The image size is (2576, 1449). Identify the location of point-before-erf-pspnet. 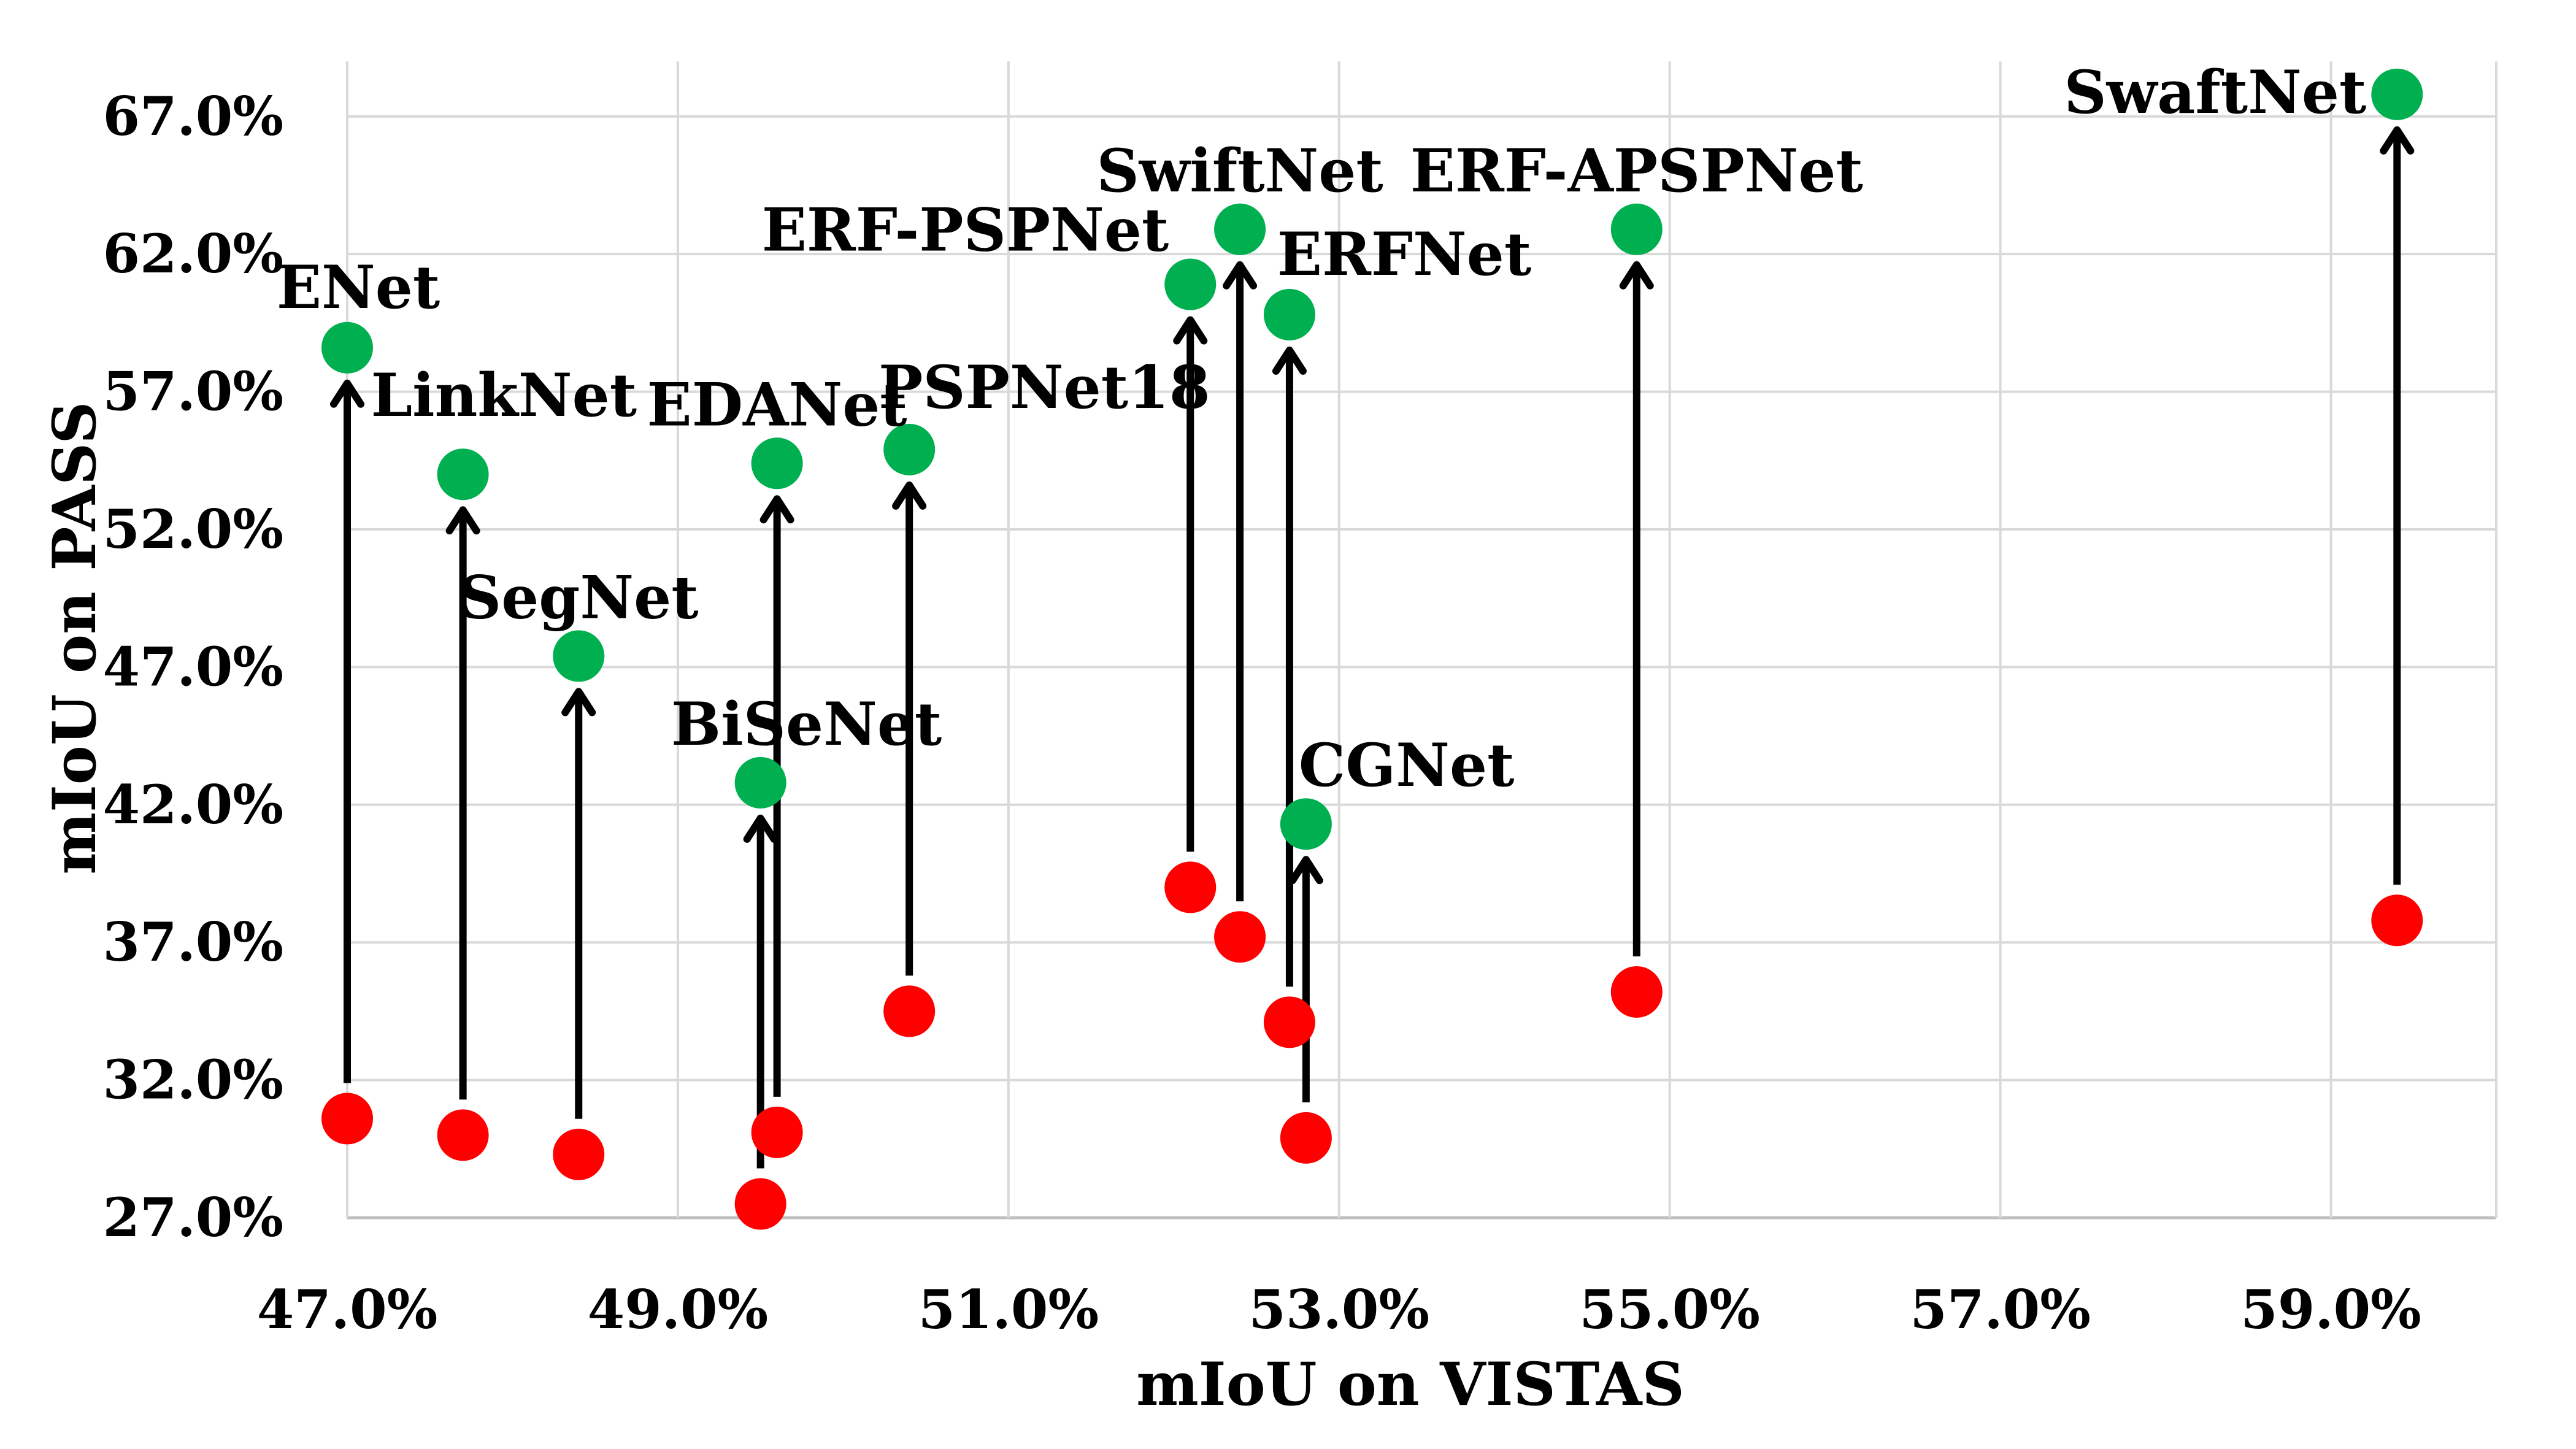
(1190, 887).